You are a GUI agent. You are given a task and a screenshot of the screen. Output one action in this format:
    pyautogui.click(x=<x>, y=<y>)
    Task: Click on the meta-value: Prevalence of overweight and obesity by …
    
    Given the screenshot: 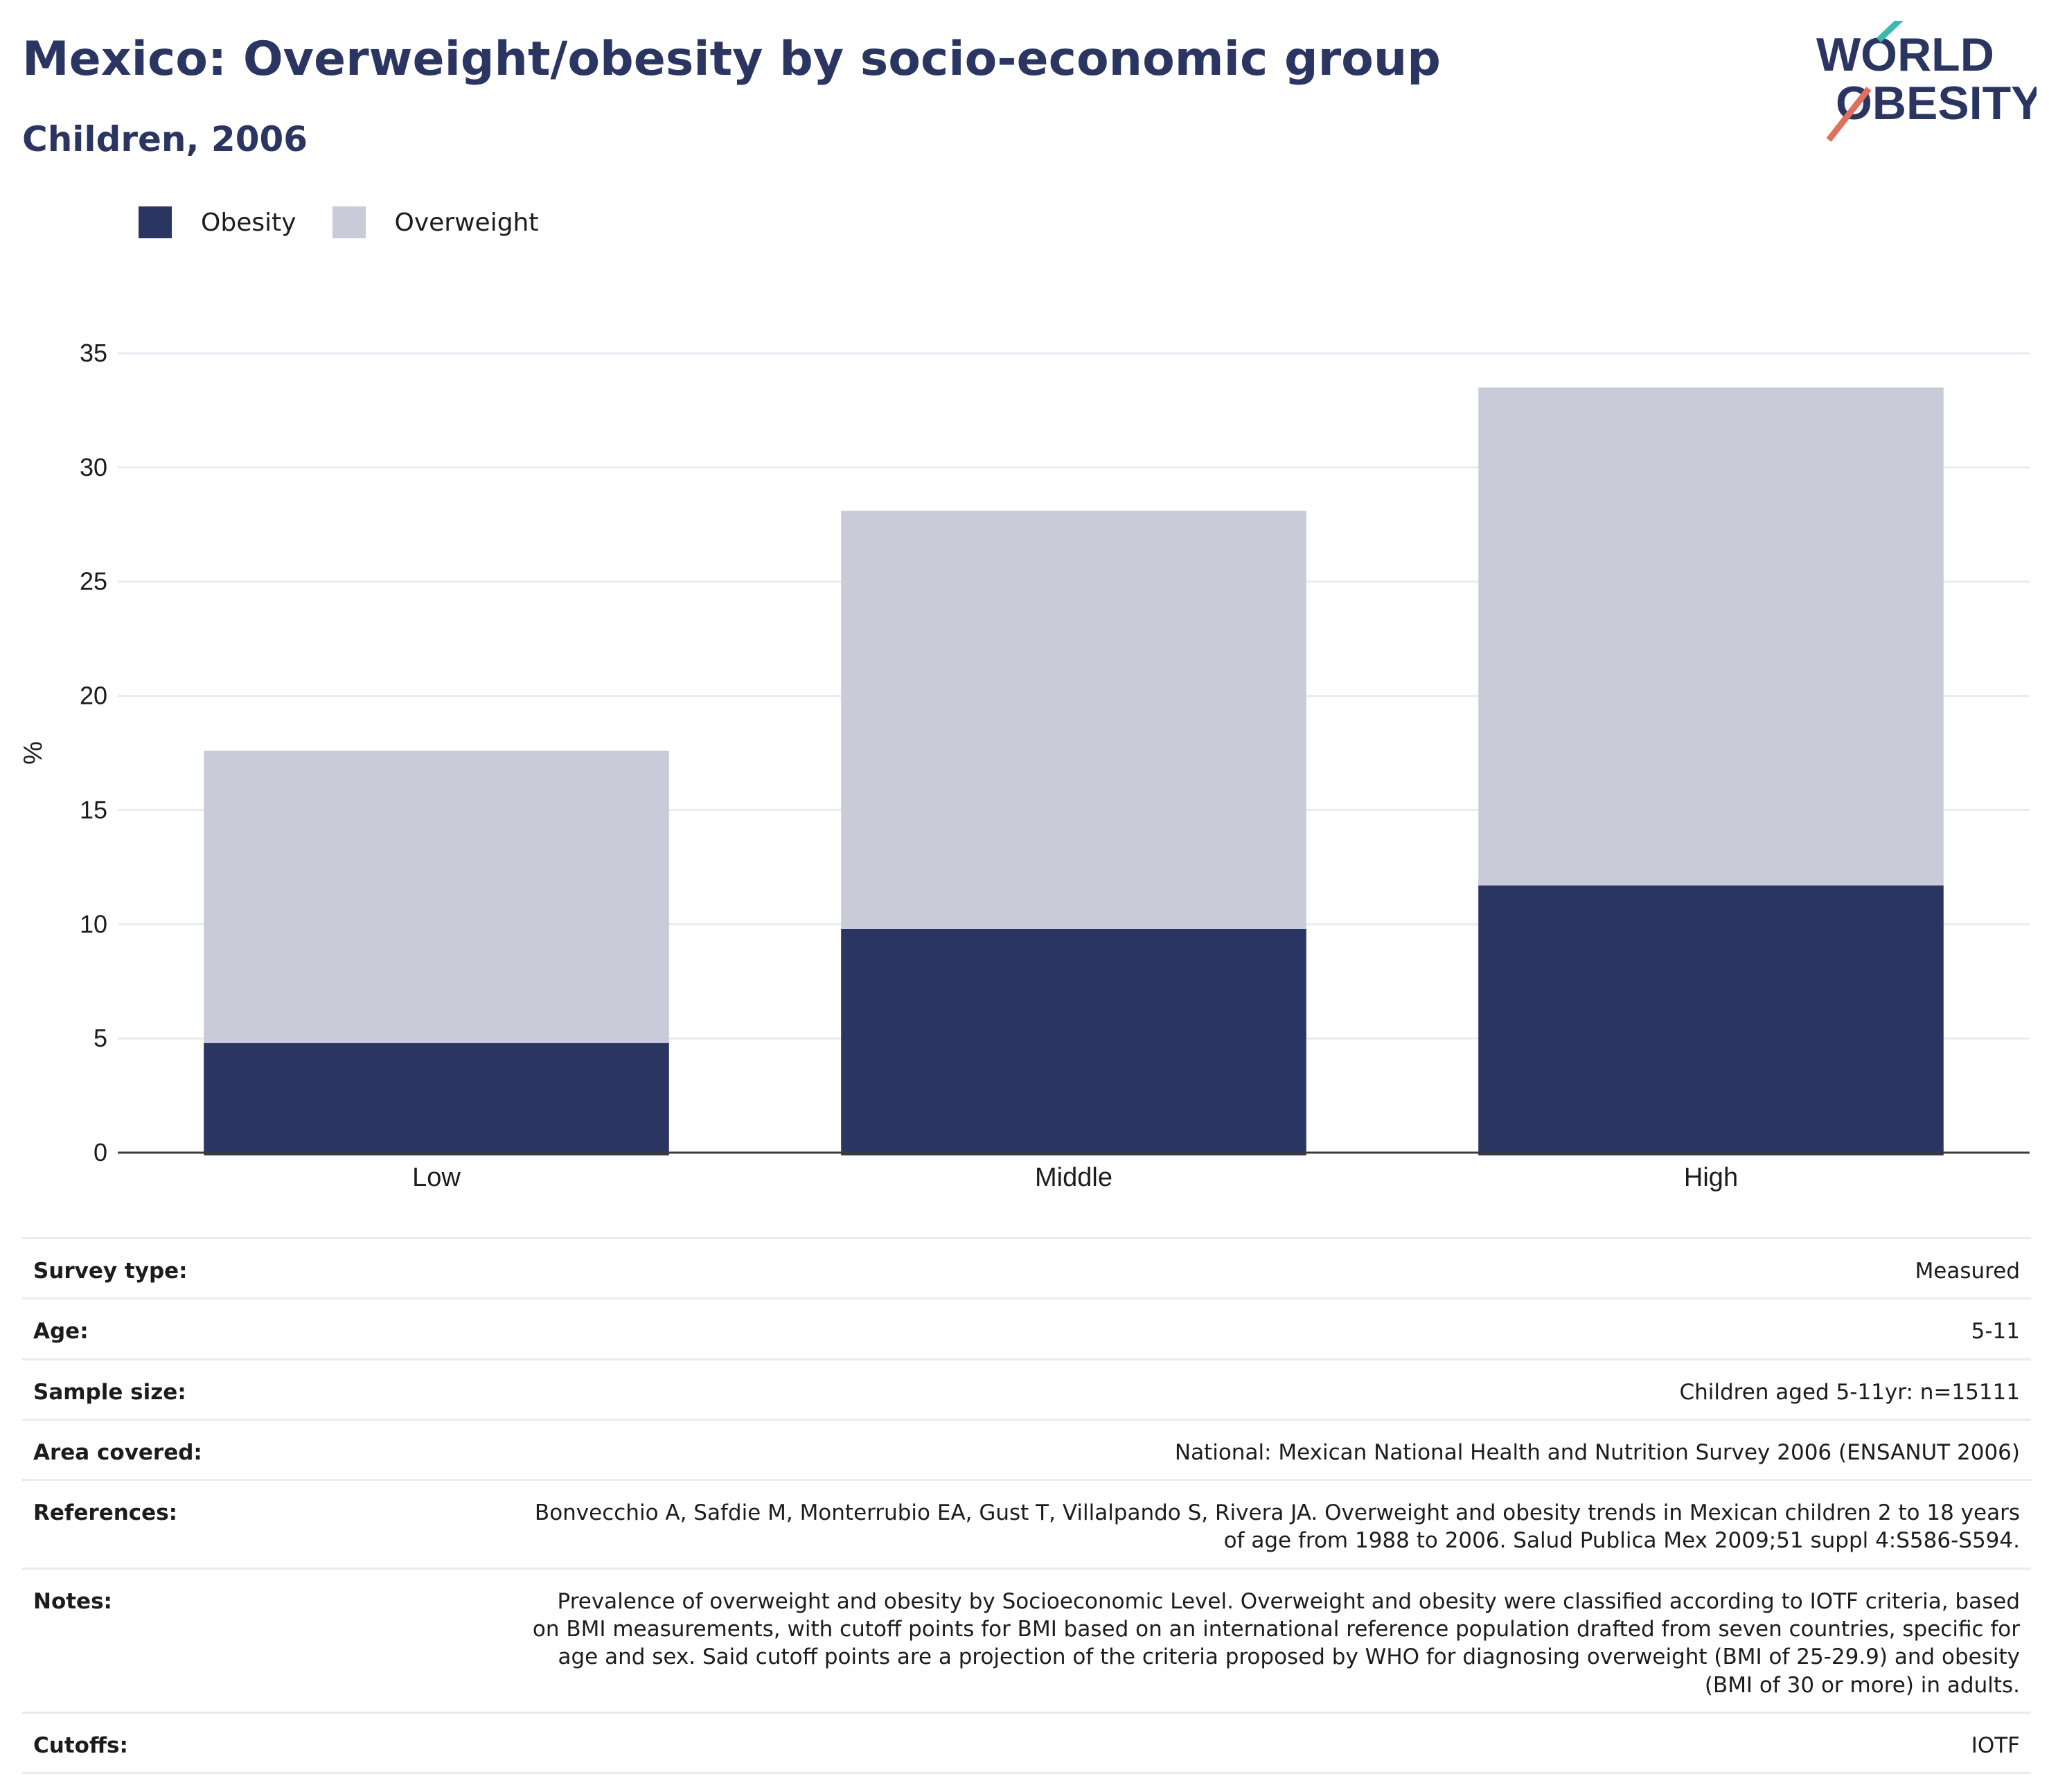 What is the action you would take?
    pyautogui.click(x=1276, y=1643)
    